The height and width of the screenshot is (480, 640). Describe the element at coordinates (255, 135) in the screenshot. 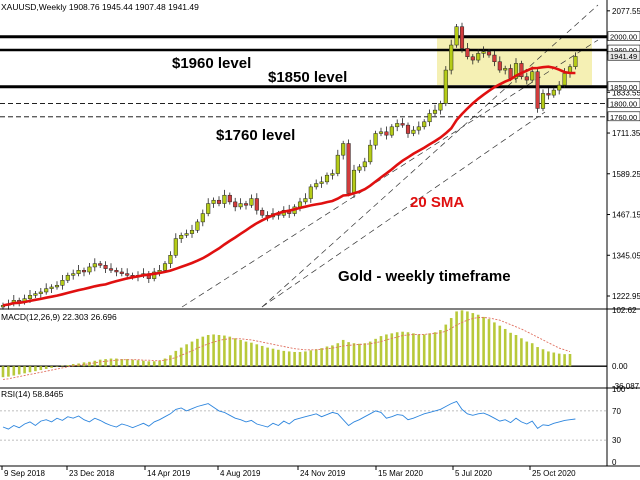

I see `annotation-1760-level: $1760 level` at that location.